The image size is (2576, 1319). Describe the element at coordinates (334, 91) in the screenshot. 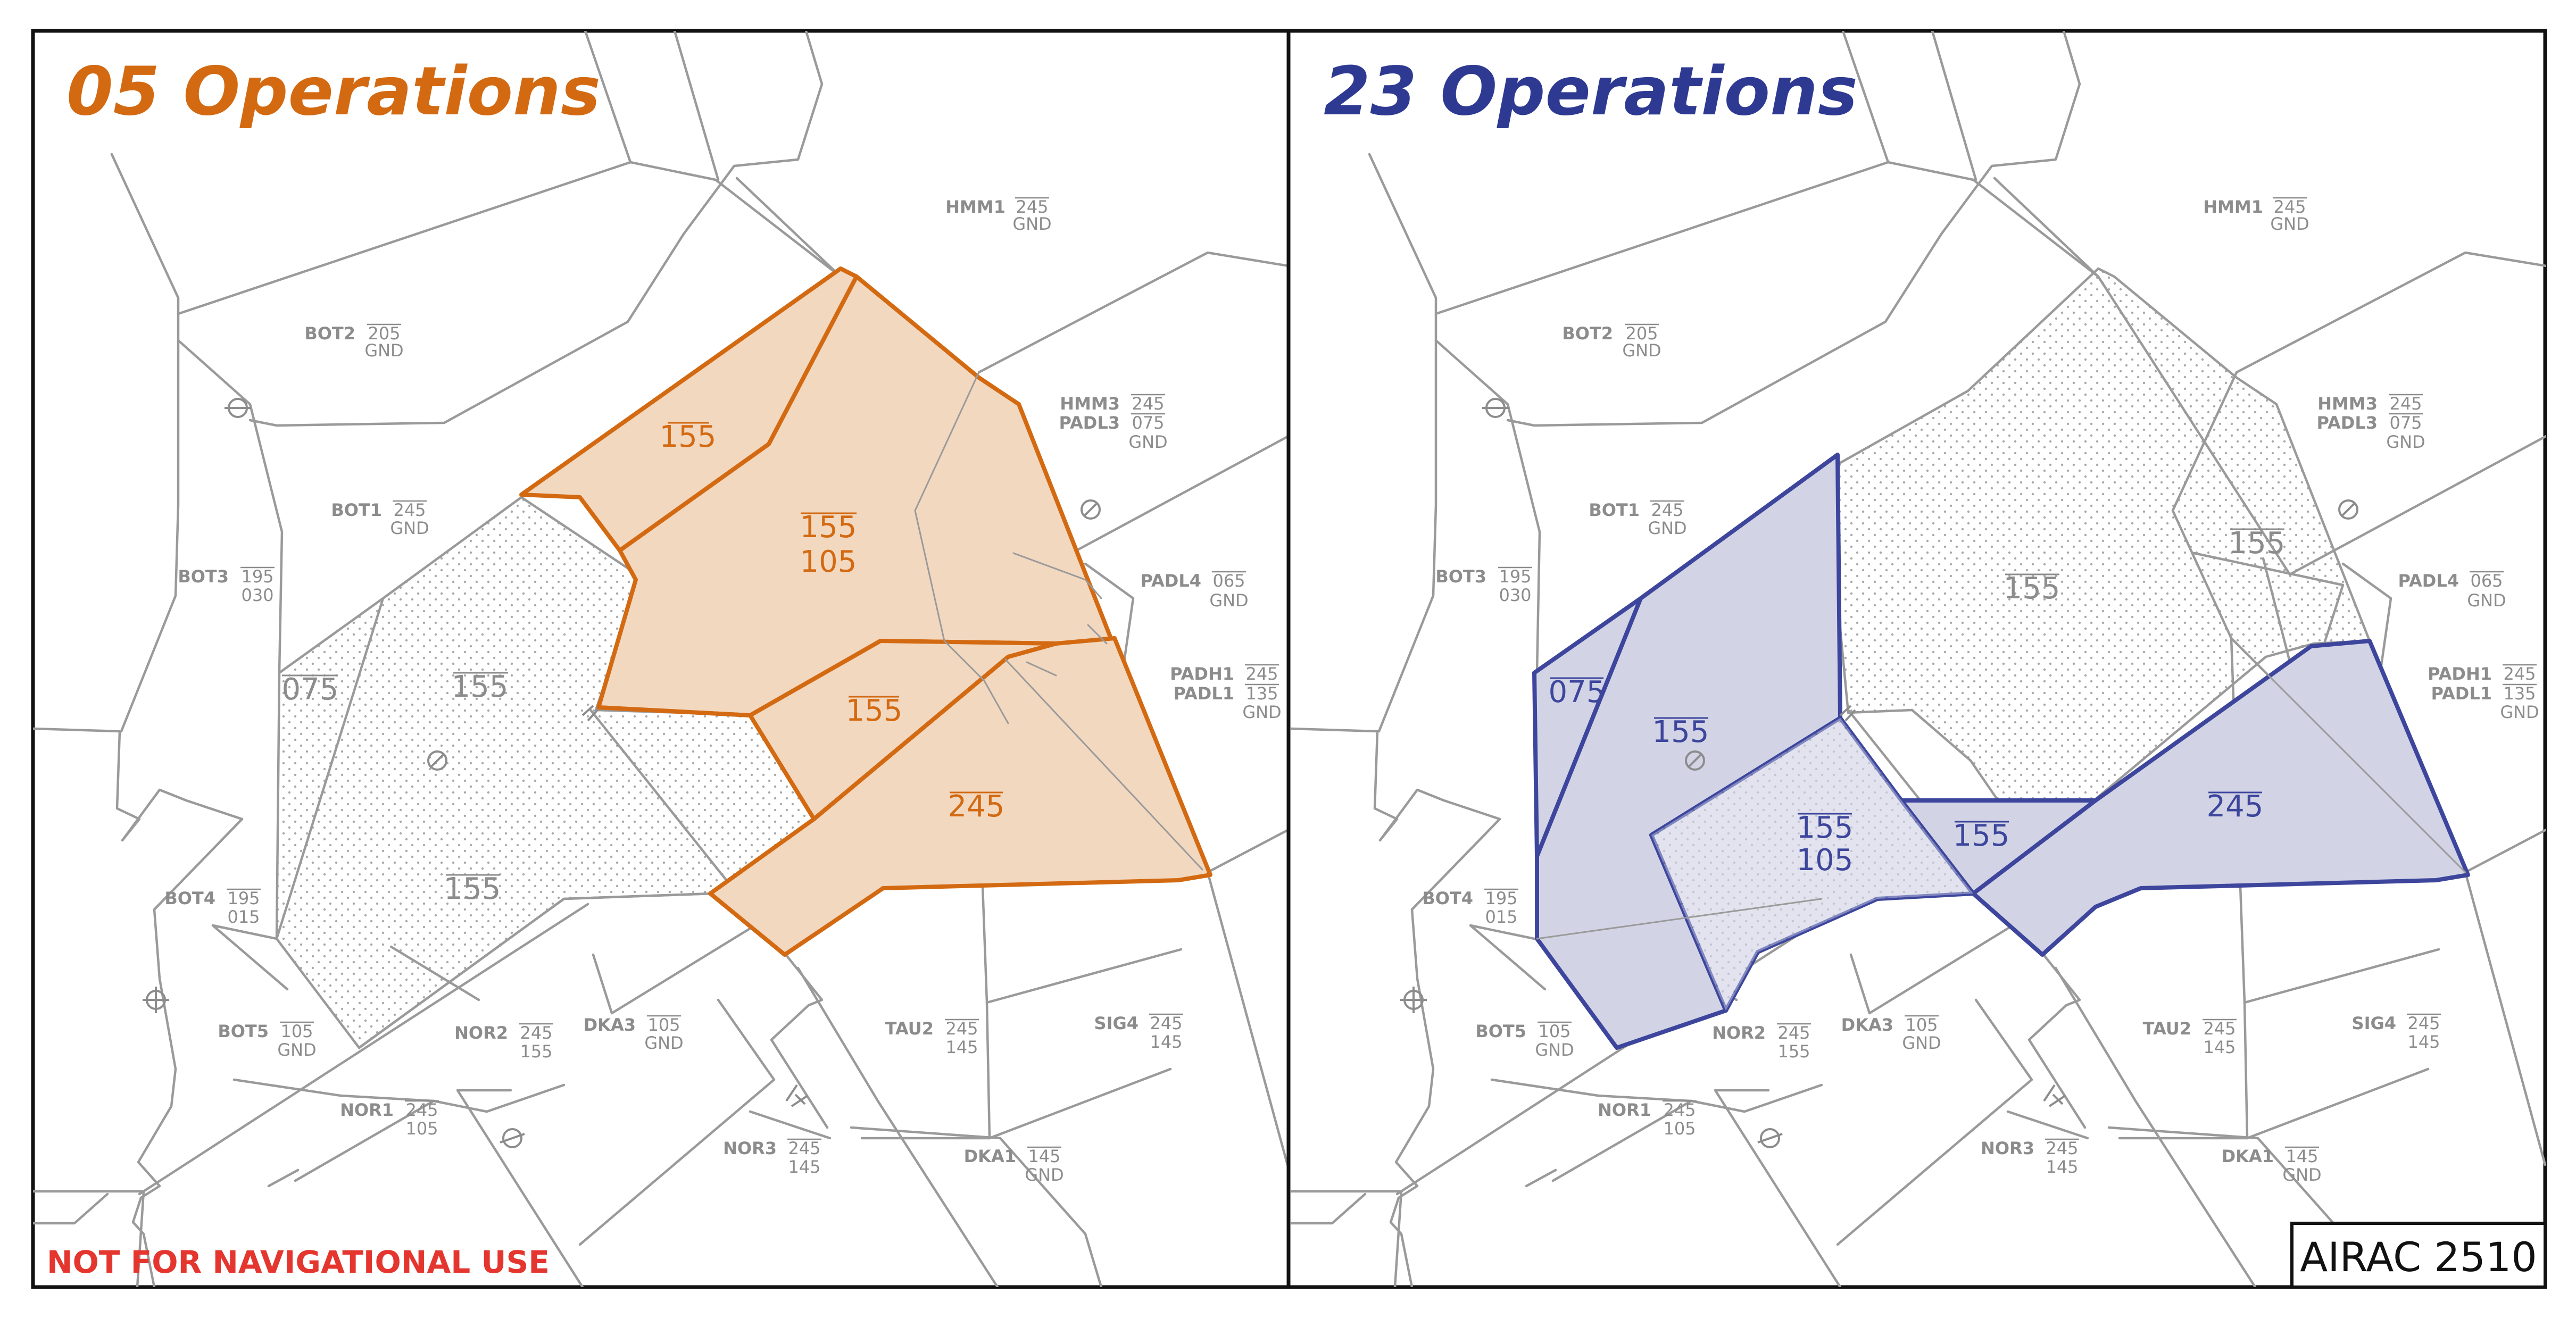

I see `panel-title: 05 Operations` at that location.